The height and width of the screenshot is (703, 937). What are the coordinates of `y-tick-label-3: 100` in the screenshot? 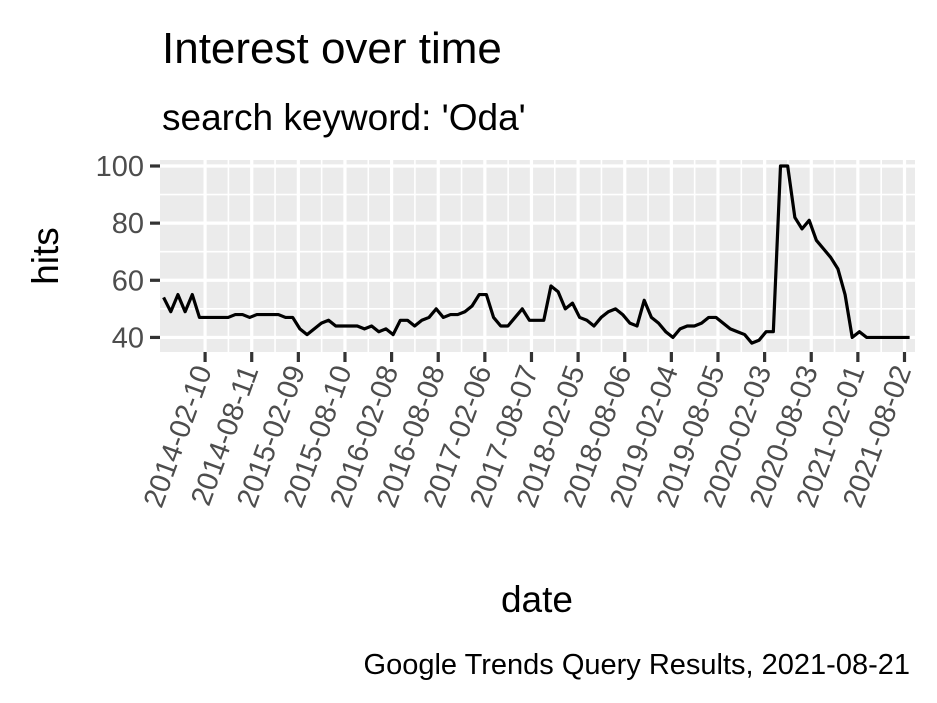 It's located at (120, 167).